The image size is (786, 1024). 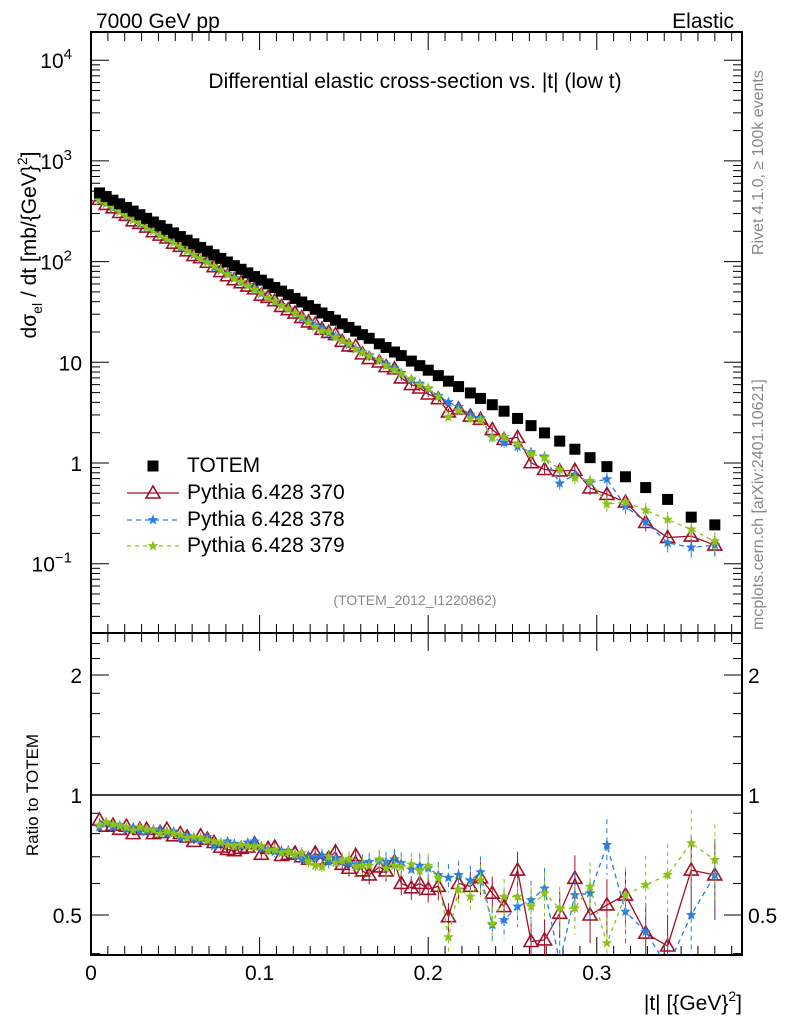 What do you see at coordinates (703, 21) in the screenshot?
I see `header-process: Elastic` at bounding box center [703, 21].